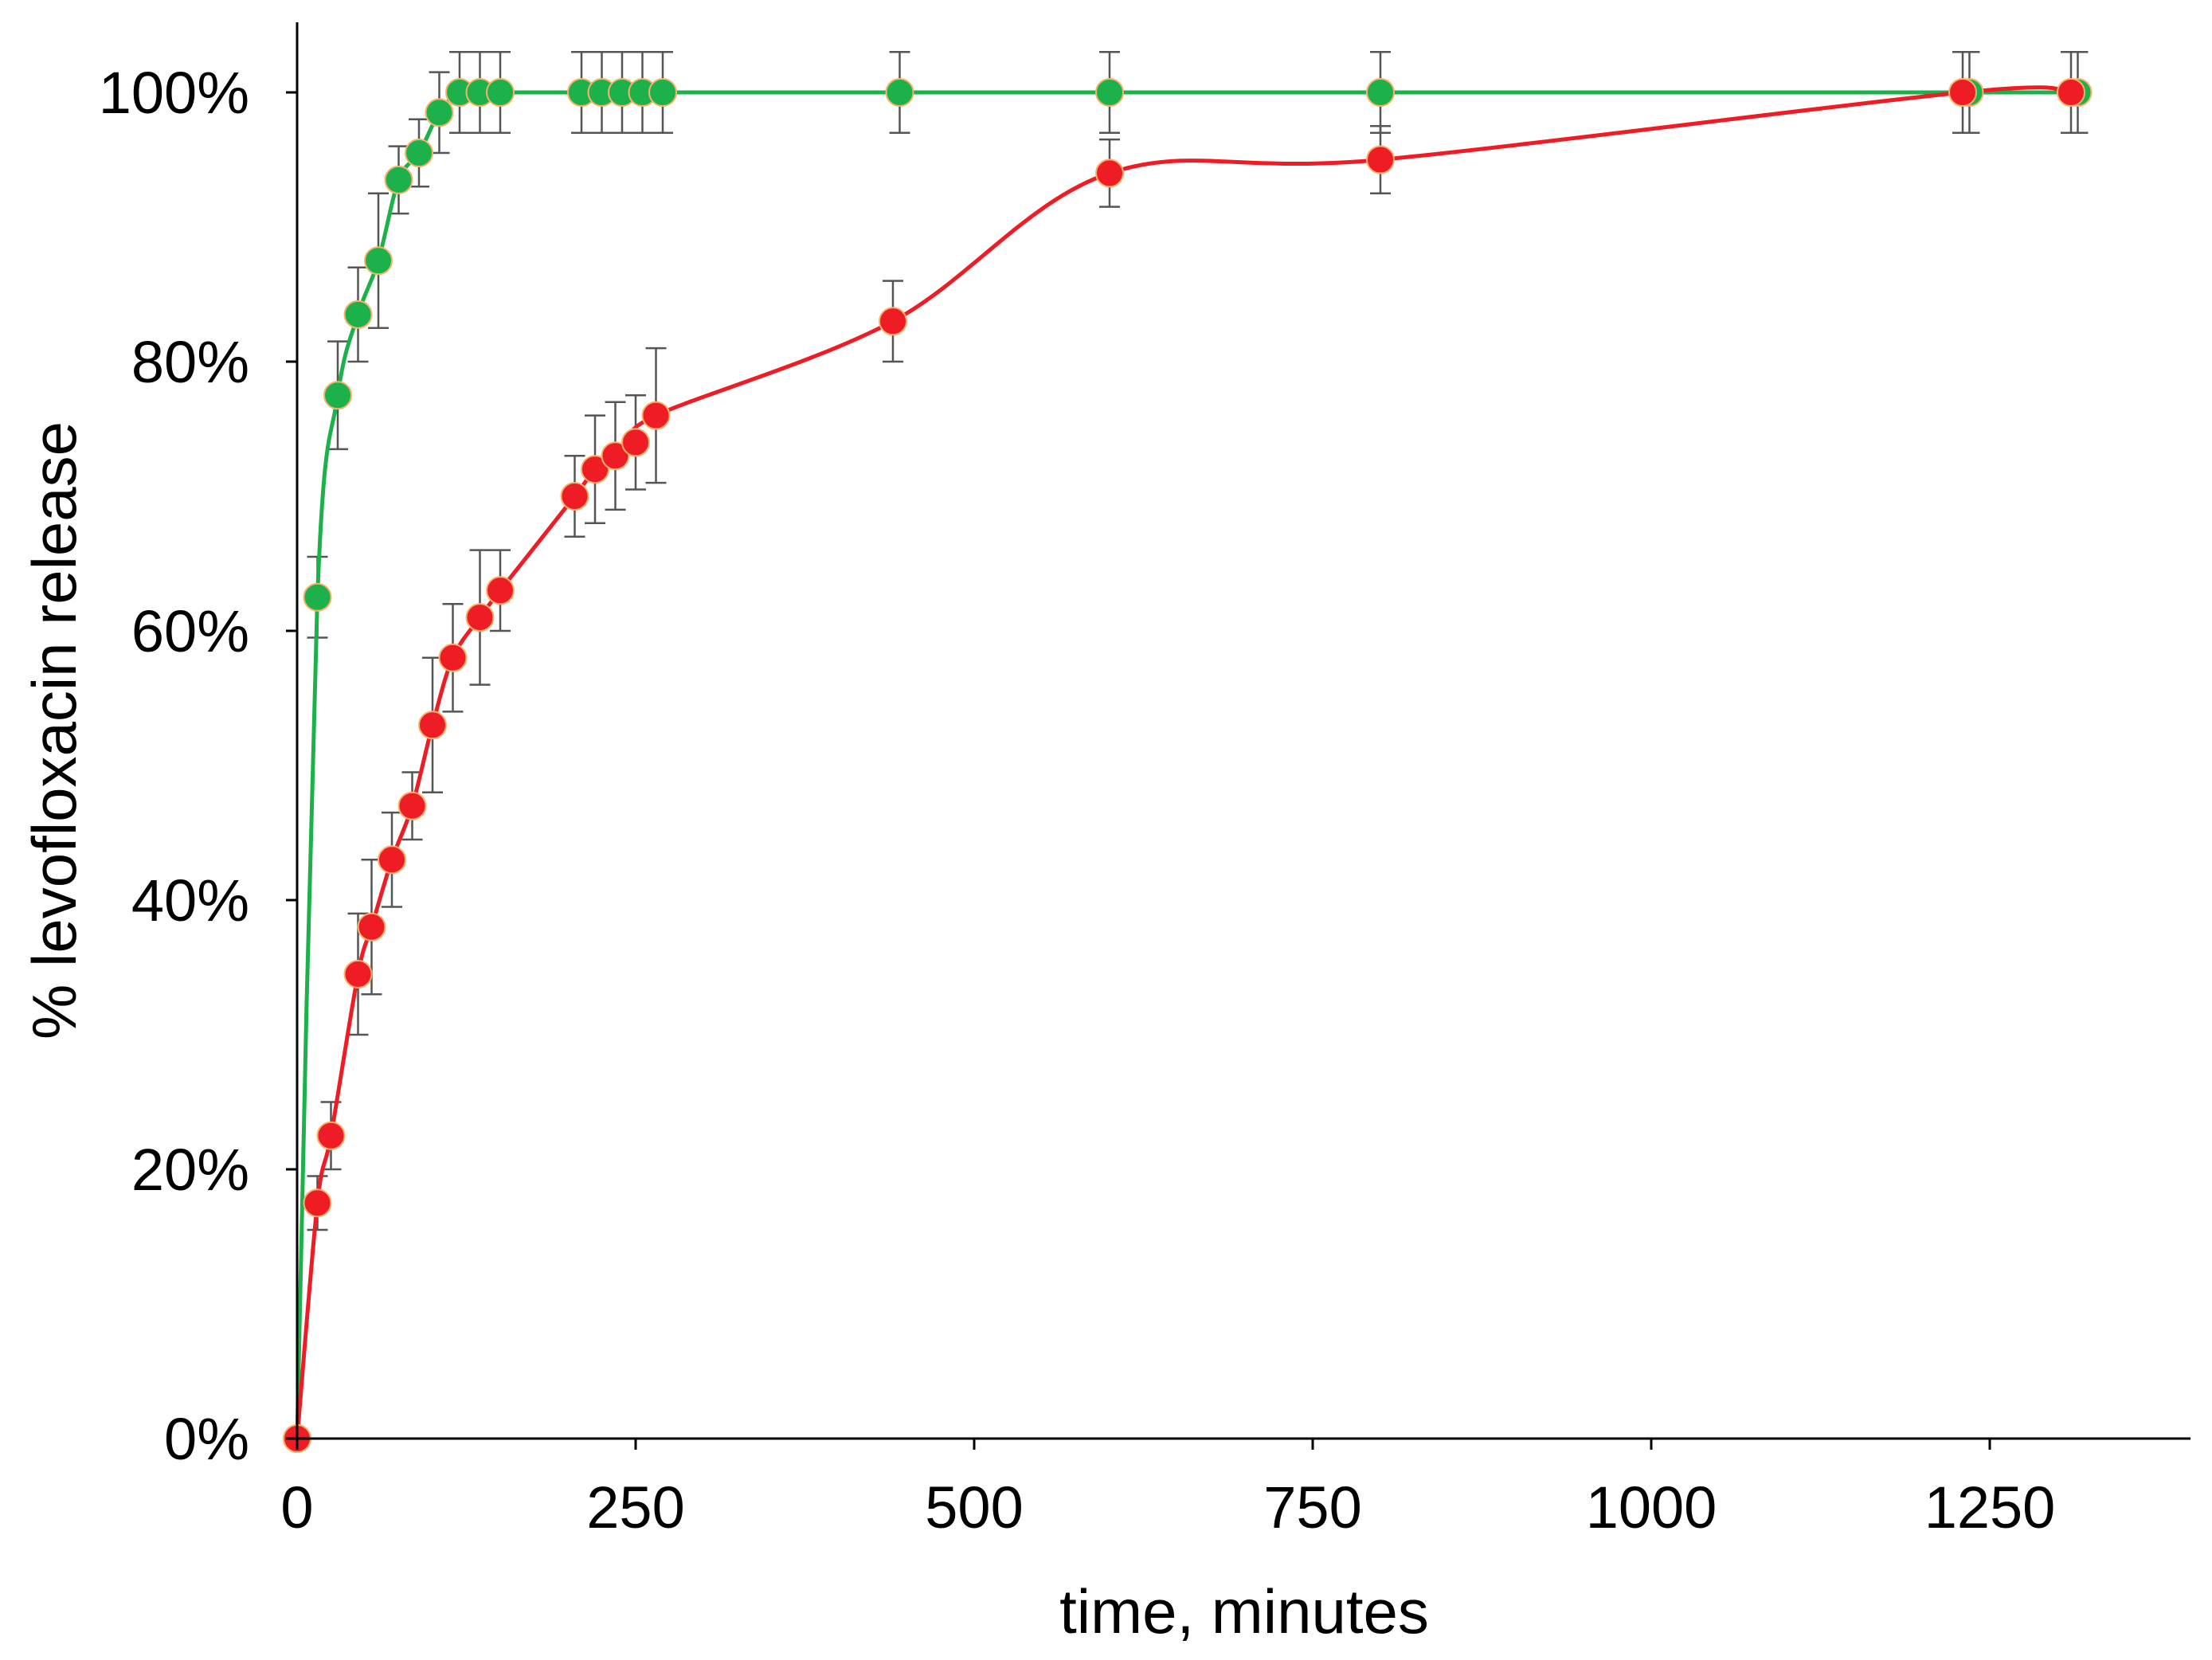 Image resolution: width=2212 pixels, height=1660 pixels. I want to click on y-tick-label: 100%, so click(174, 93).